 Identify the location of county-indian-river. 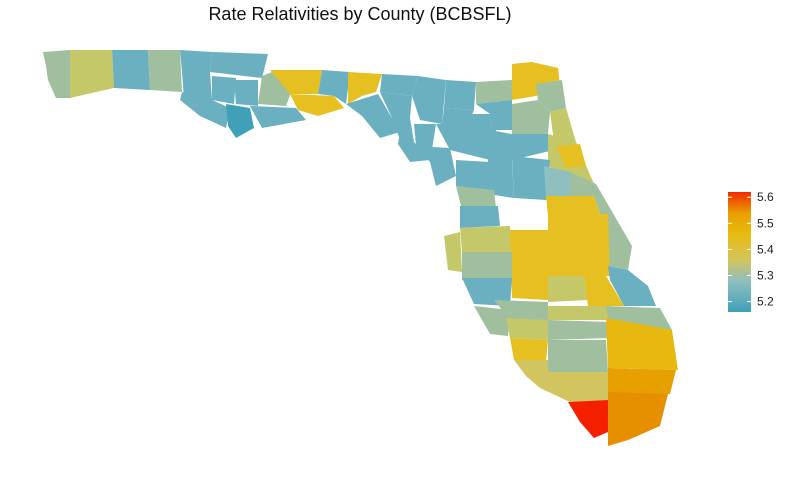
(632, 286).